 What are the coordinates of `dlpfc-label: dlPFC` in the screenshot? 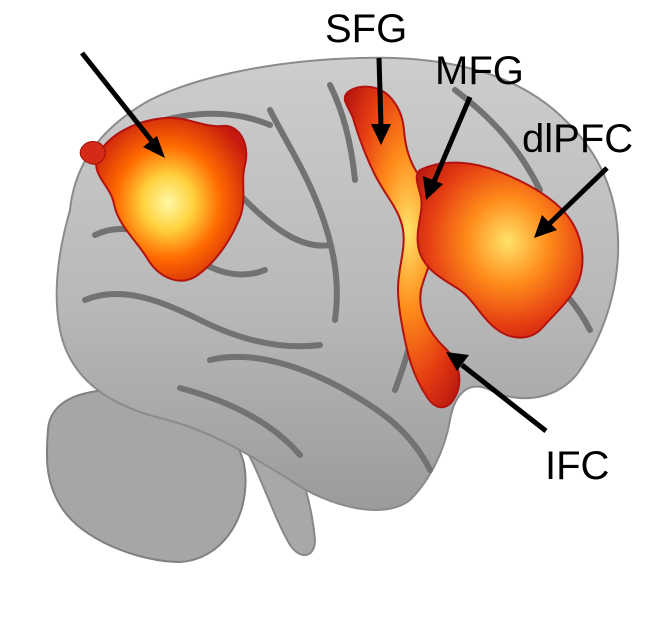 It's located at (577, 139).